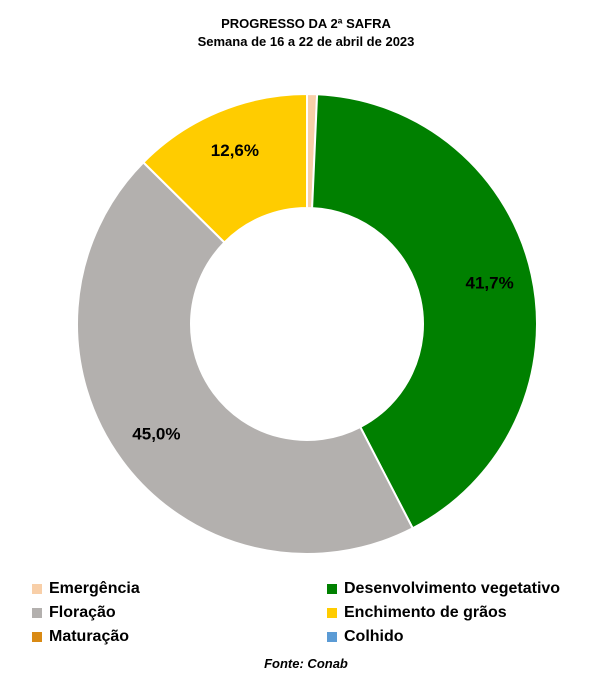 Image resolution: width=612 pixels, height=687 pixels. What do you see at coordinates (425, 612) in the screenshot?
I see `legend-label: Enchimento de grãos` at bounding box center [425, 612].